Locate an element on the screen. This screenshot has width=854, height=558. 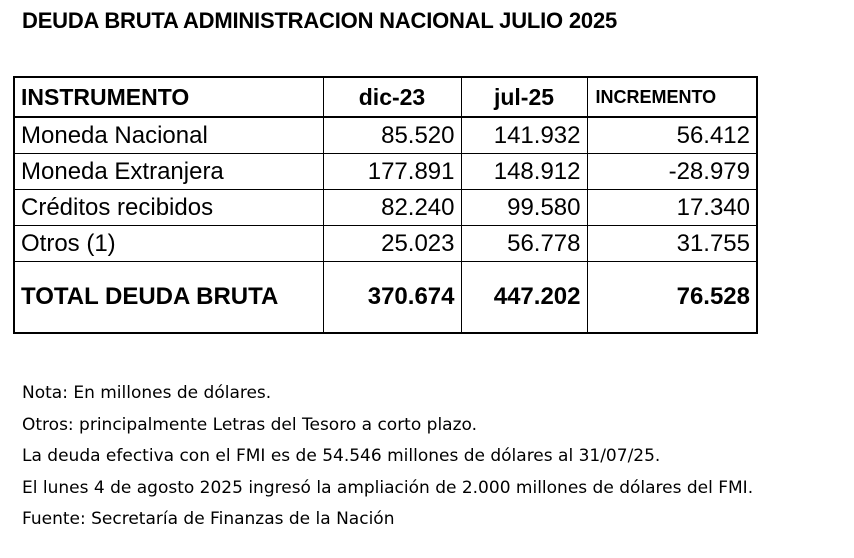
table-header-row: INSTRUMENTO dic-23 jul-25 INCREMENTO is located at coordinates (385, 97).